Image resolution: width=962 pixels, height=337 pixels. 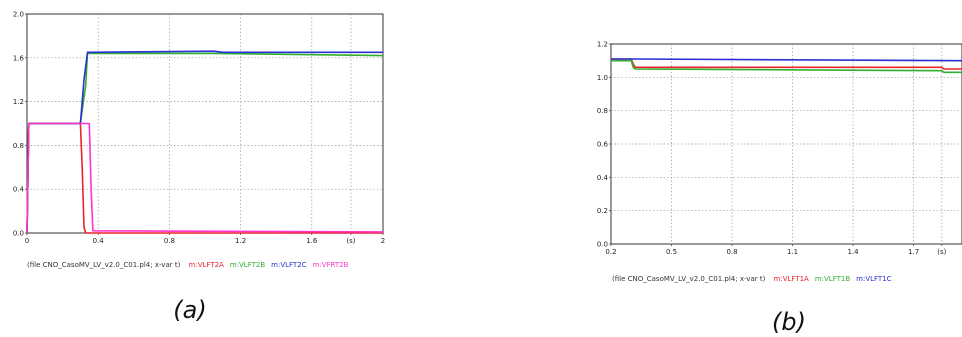 I want to click on figure-caption: (b), so click(x=789, y=322).